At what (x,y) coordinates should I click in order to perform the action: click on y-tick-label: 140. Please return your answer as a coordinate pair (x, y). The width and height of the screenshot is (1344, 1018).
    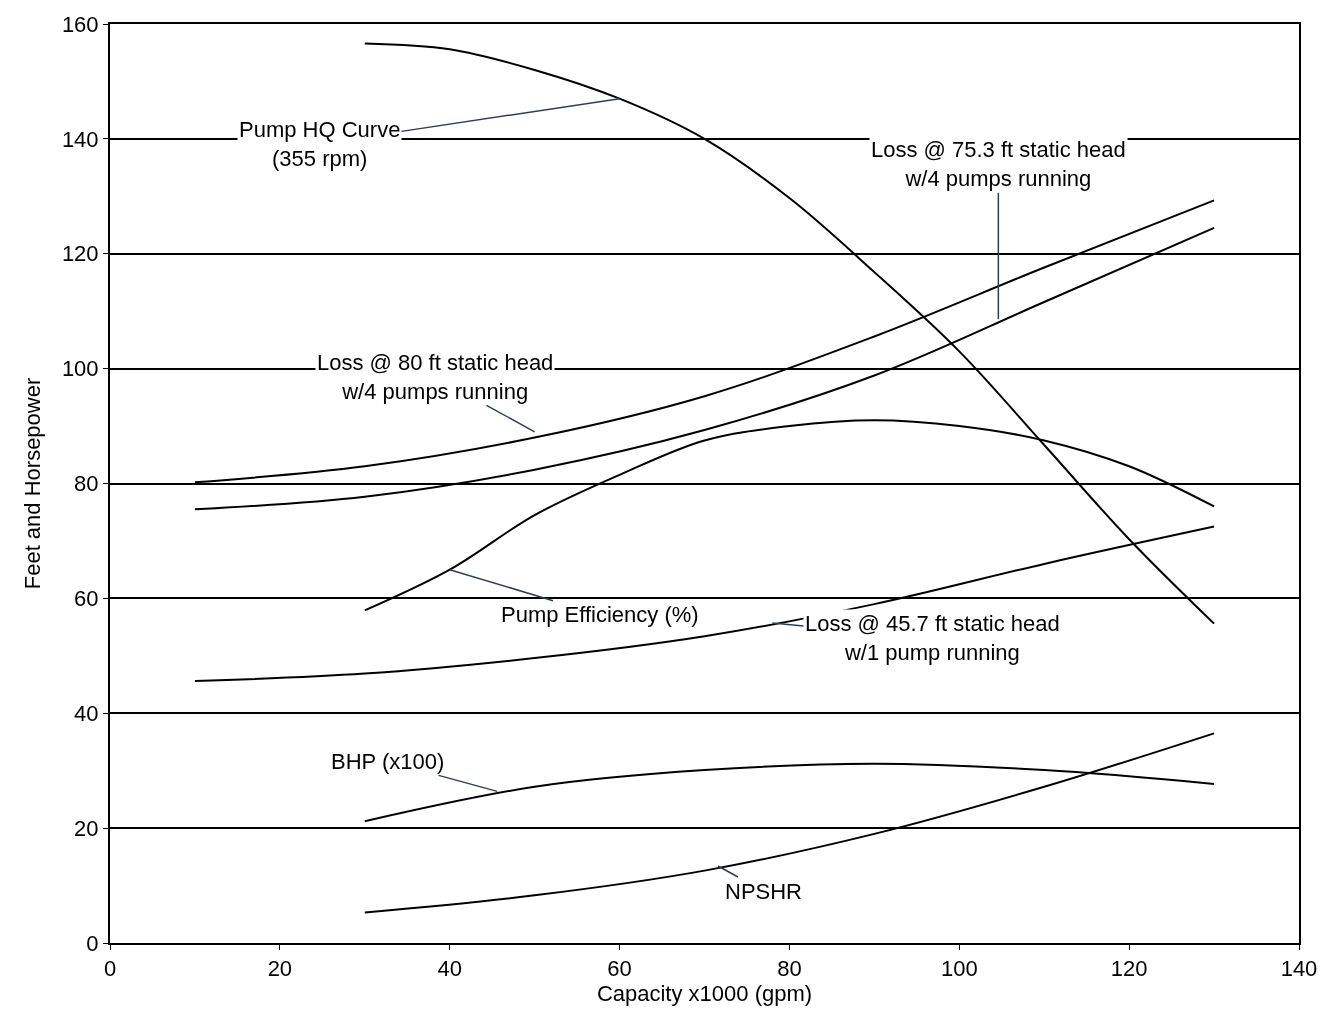
    Looking at the image, I should click on (80, 139).